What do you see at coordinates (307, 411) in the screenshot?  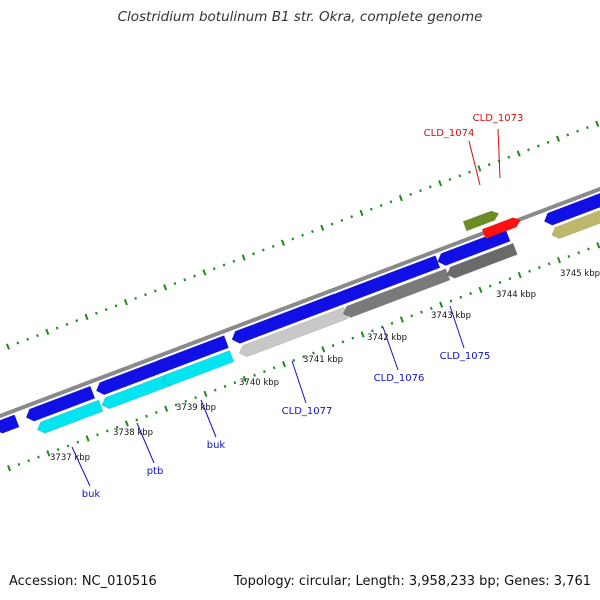 I see `gene-label: CLD_1077` at bounding box center [307, 411].